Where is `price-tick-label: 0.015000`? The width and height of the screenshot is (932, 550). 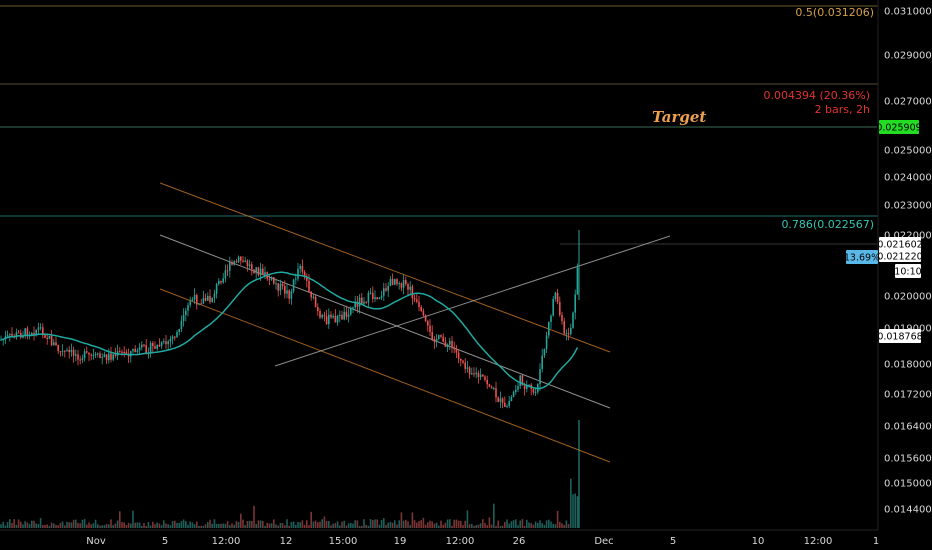
price-tick-label: 0.015000 is located at coordinates (908, 484).